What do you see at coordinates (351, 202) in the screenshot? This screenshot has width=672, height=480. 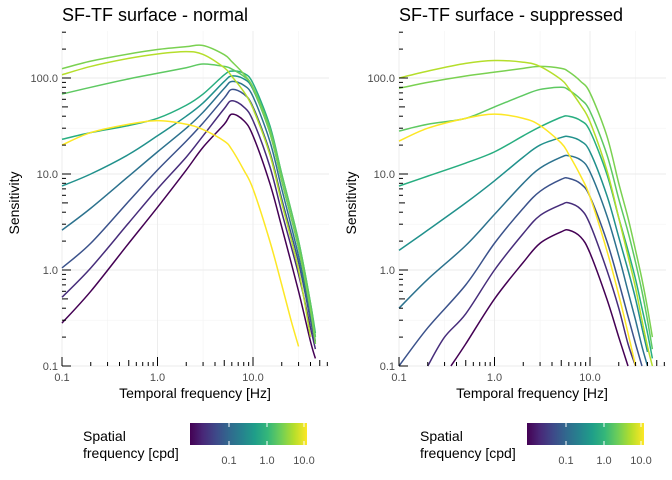 I see `y-axis-title-suppressed: Sensitivity` at bounding box center [351, 202].